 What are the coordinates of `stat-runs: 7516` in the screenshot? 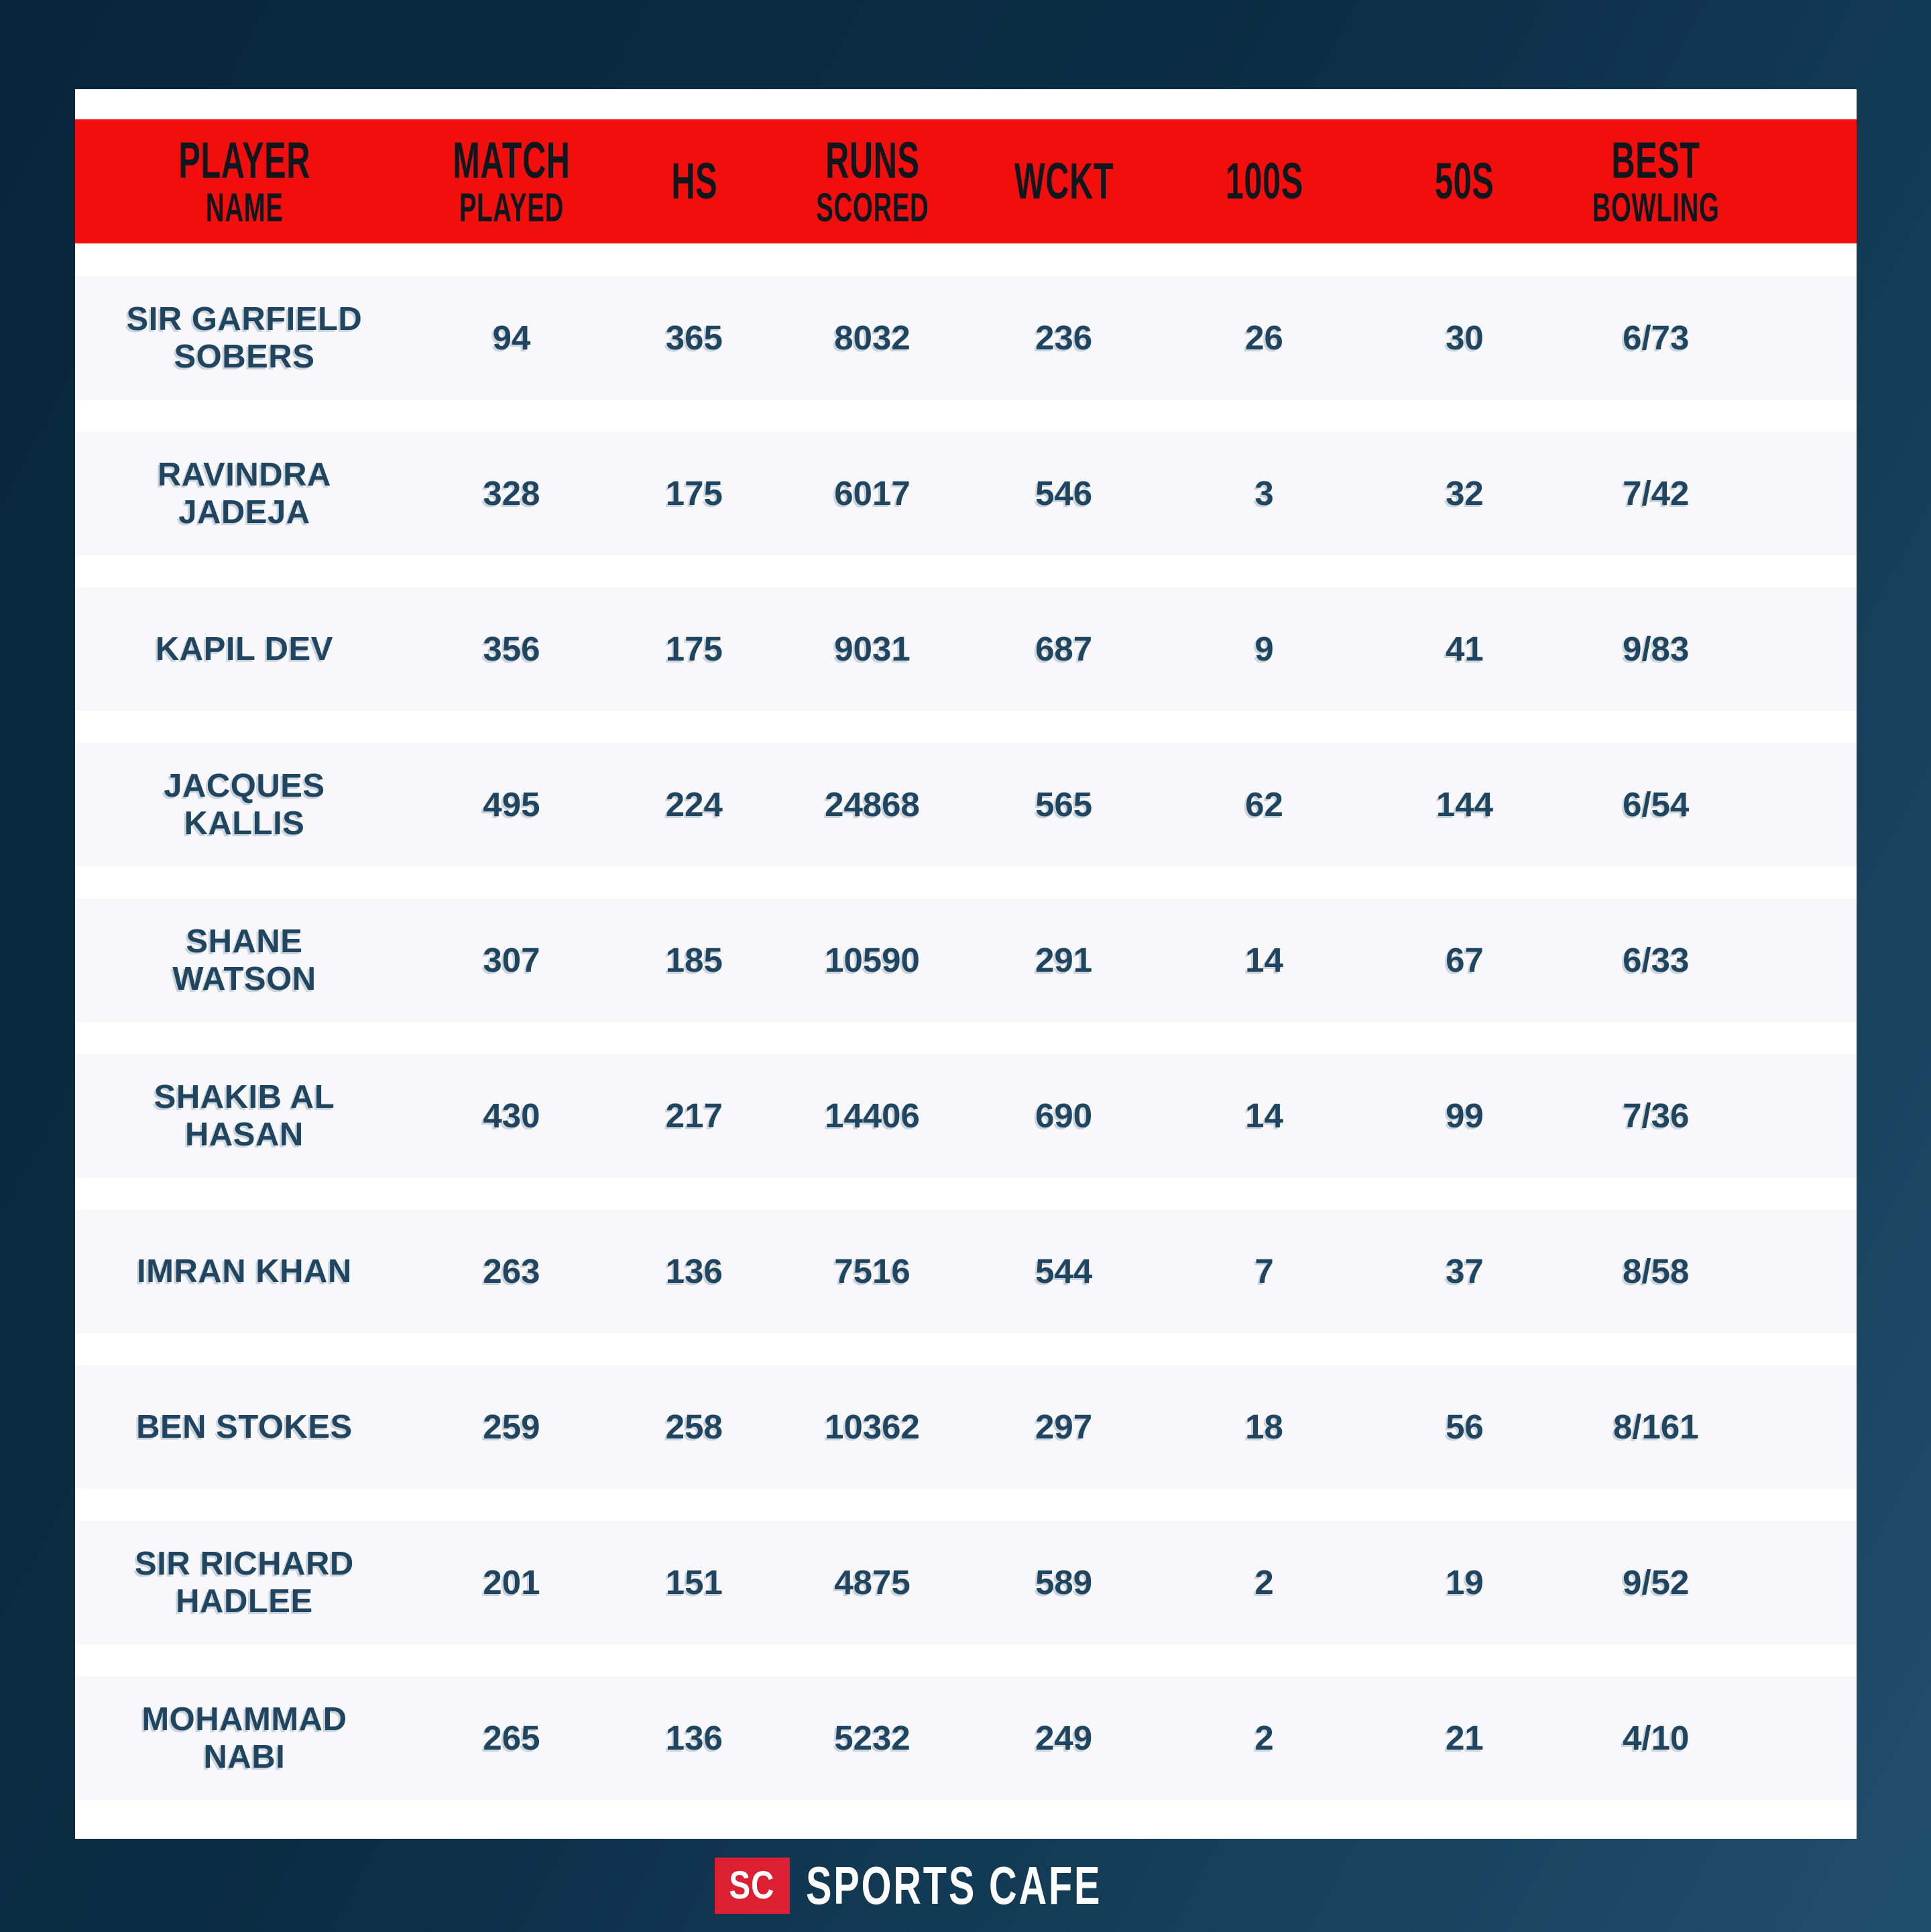 It's located at (872, 1270).